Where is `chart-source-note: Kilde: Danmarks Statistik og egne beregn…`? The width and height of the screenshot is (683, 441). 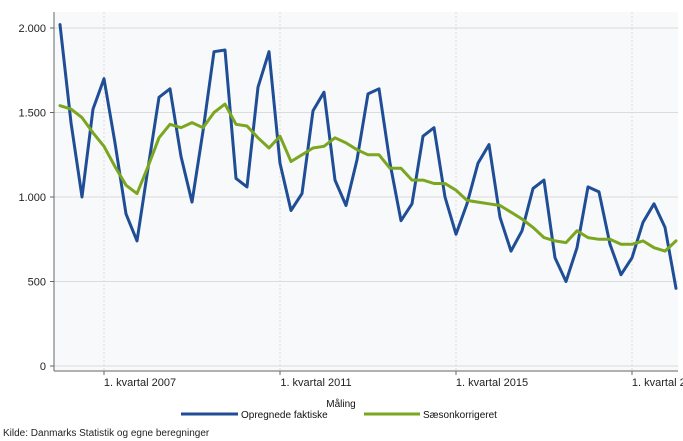
chart-source-note: Kilde: Danmarks Statistik og egne beregn… is located at coordinates (106, 433).